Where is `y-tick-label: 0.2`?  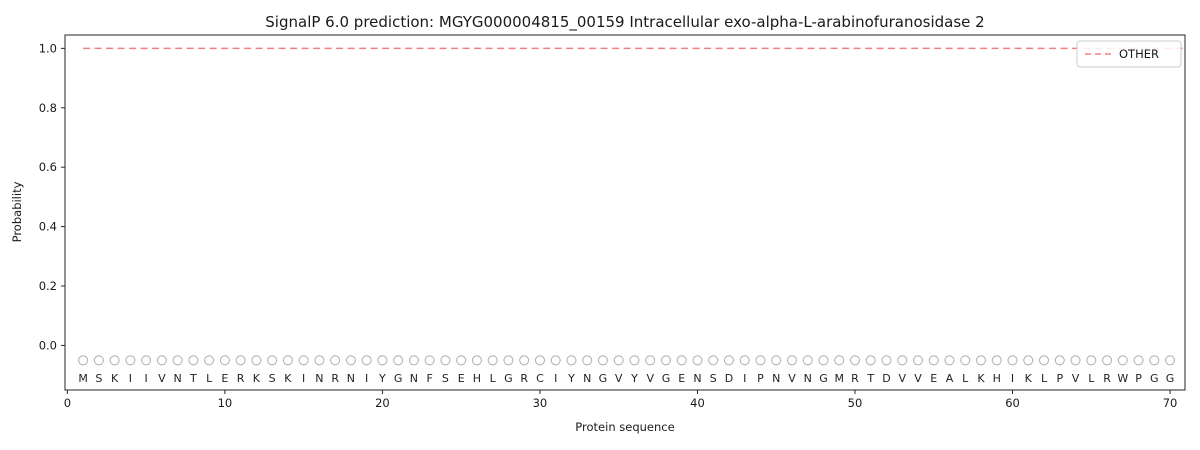 y-tick-label: 0.2 is located at coordinates (48, 286).